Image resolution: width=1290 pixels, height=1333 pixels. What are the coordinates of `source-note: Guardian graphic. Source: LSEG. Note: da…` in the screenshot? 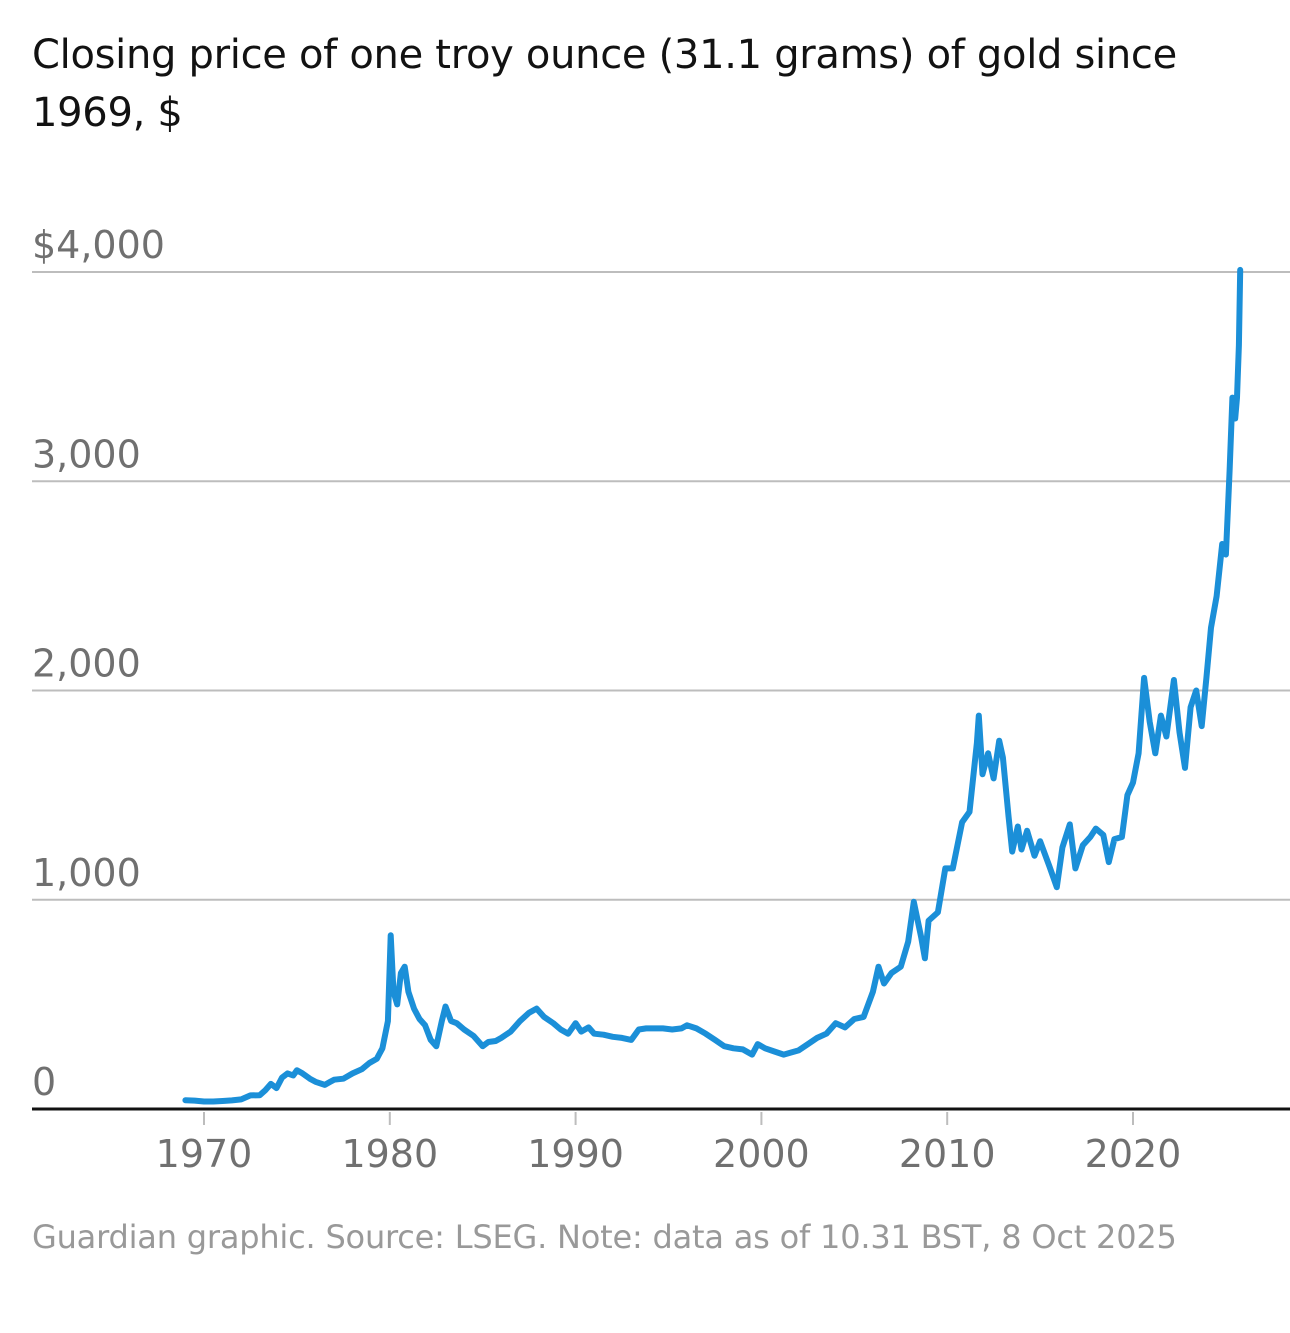 It's located at (604, 1237).